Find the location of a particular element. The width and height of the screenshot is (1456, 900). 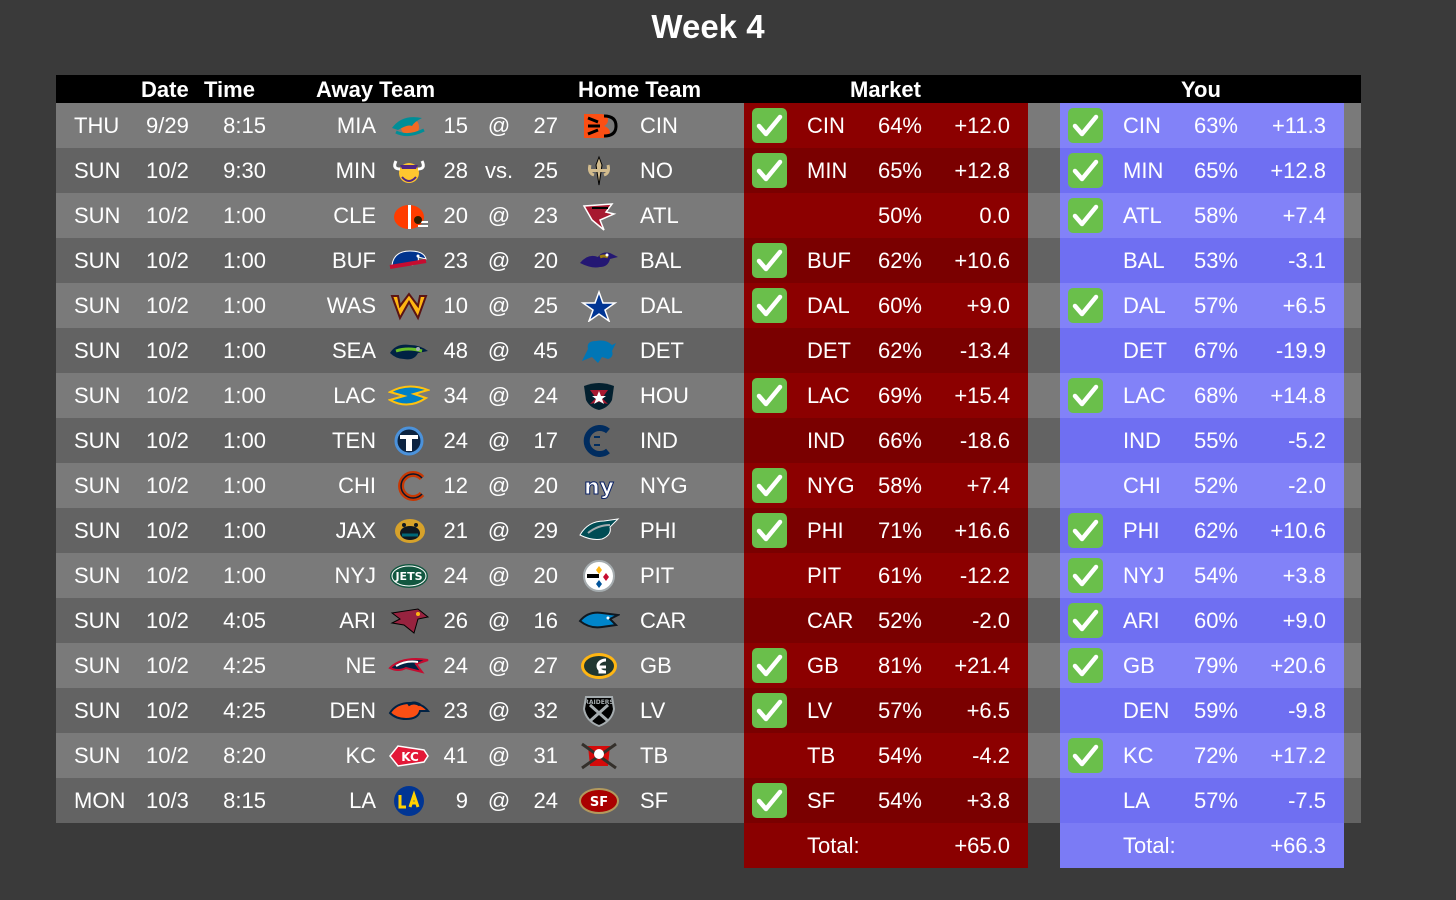

market-row: PHI 71% +16.6 is located at coordinates (886, 530).